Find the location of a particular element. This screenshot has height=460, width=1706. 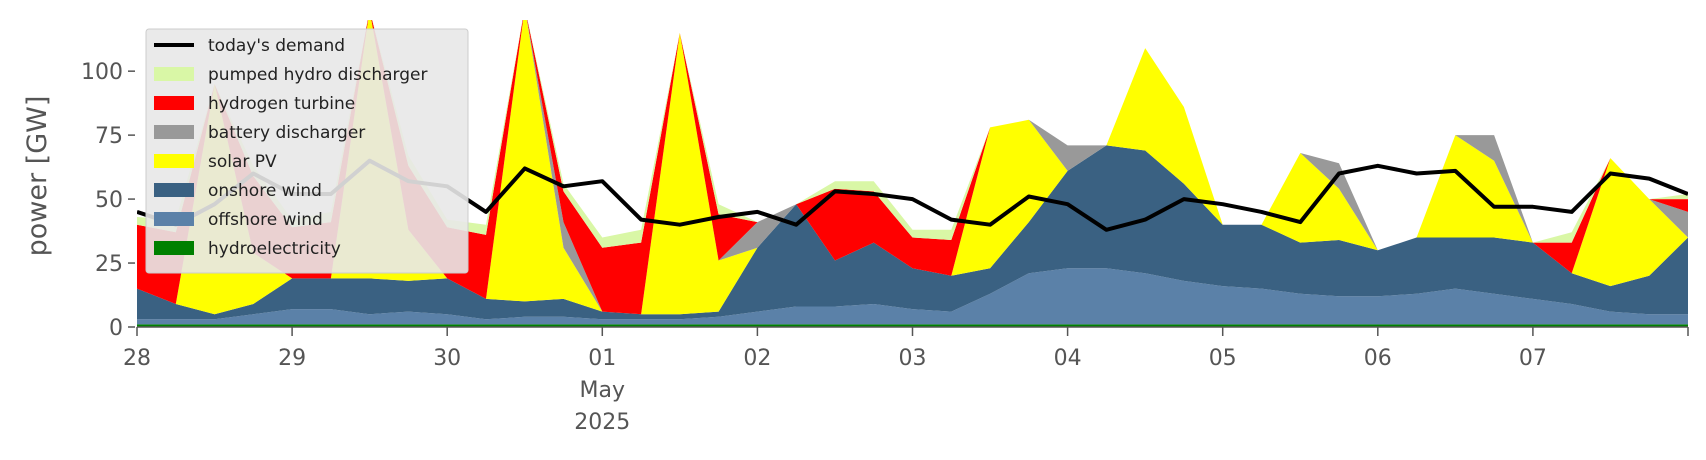

legend-label-pumped-hydro-discharger: pumped hydro discharger is located at coordinates (317, 75).